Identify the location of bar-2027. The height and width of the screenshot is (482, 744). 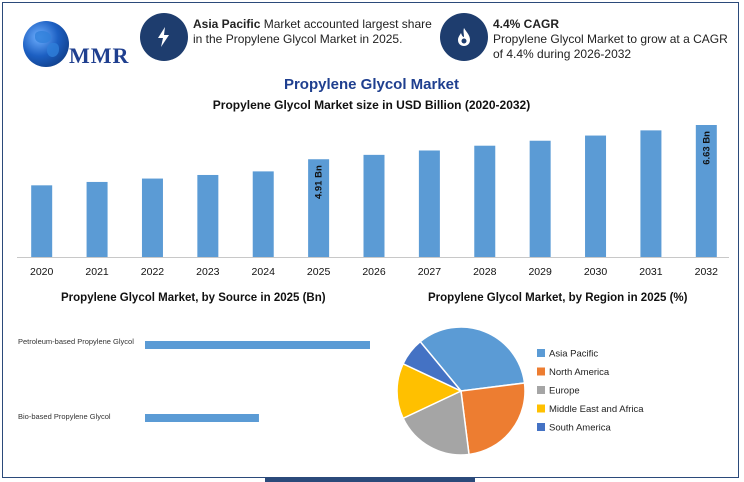
(429, 203).